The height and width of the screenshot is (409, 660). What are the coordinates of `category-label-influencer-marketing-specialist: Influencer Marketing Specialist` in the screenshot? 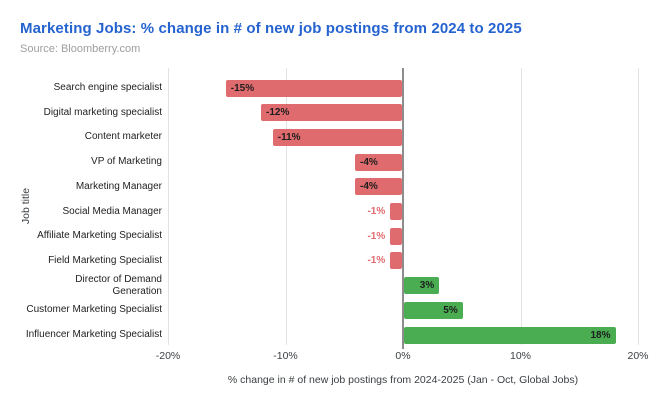 It's located at (93, 334).